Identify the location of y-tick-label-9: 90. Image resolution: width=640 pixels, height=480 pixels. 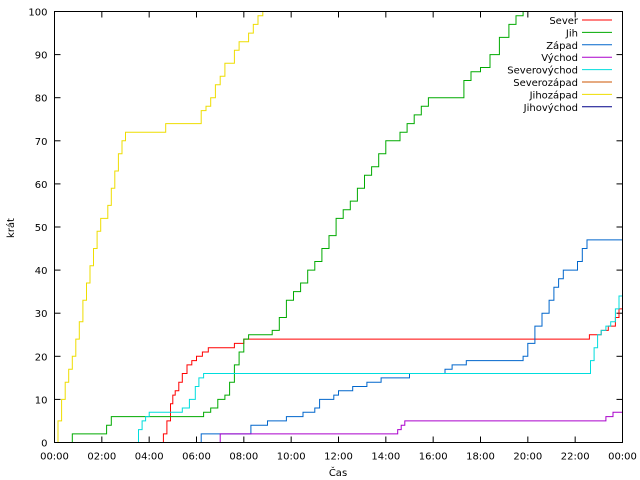
(41, 56).